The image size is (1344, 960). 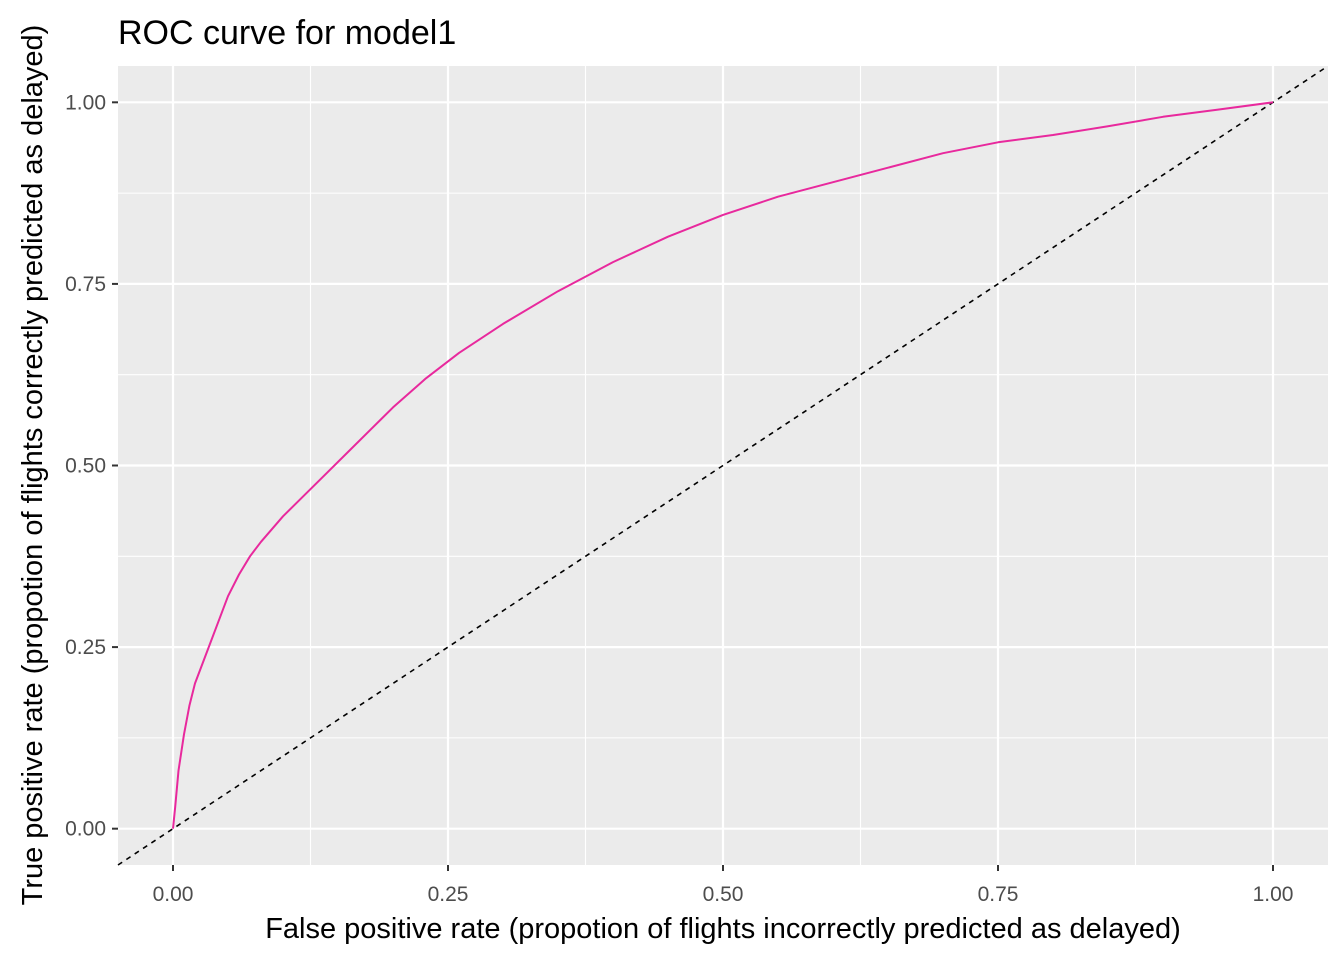 I want to click on y-tick-label: 0.50, so click(x=85, y=466).